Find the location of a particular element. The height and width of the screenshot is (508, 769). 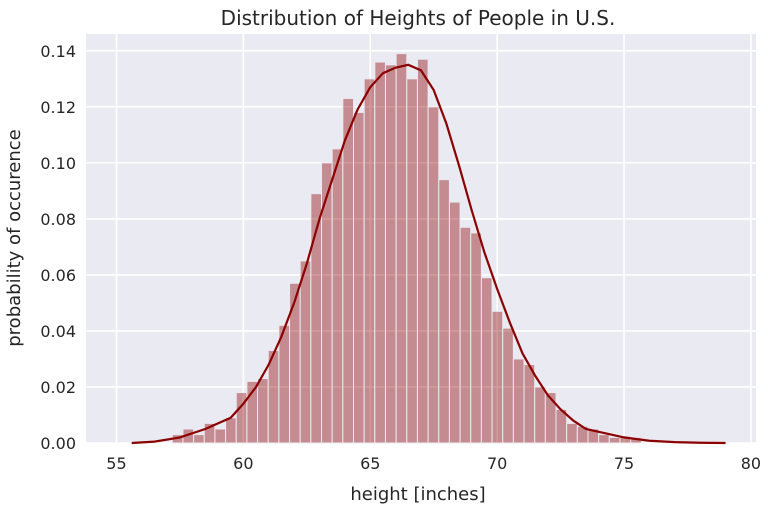

x-tick-label: 65 is located at coordinates (370, 463).